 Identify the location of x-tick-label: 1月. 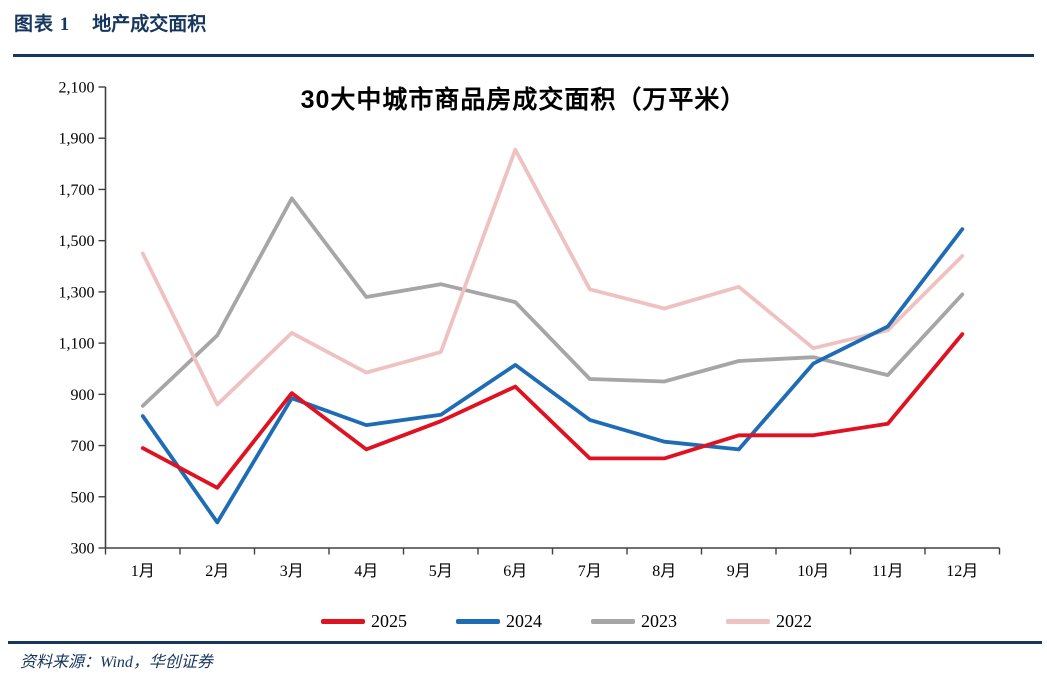
(143, 571).